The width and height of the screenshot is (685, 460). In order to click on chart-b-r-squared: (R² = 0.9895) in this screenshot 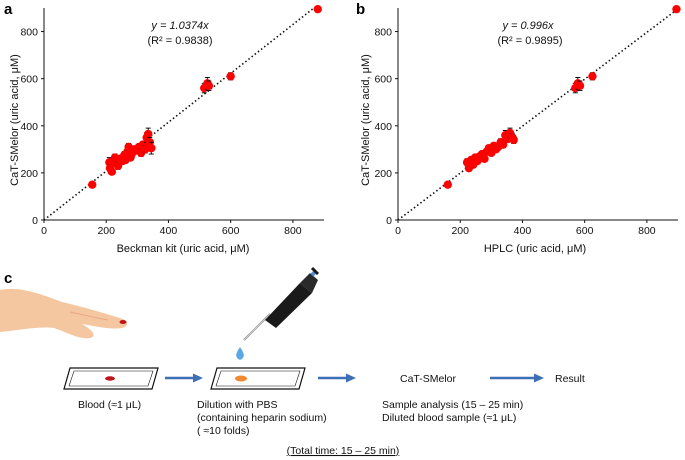, I will do `click(529, 41)`.